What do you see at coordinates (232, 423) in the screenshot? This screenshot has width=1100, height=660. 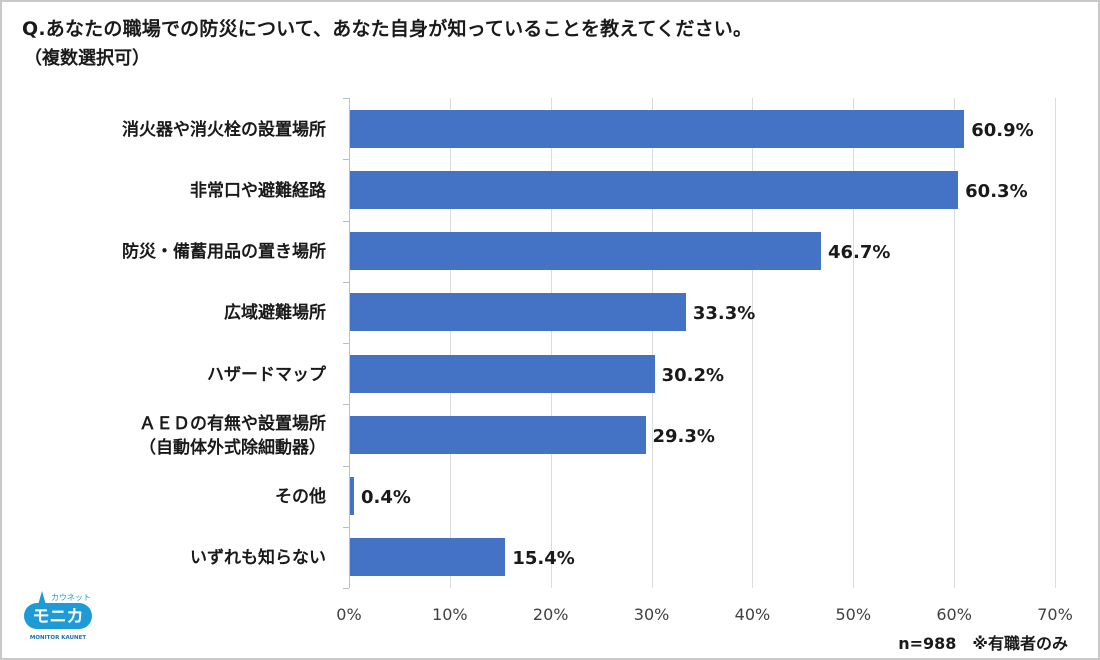 I see `category-label-line: ＡＥＤの有無や設置場所` at bounding box center [232, 423].